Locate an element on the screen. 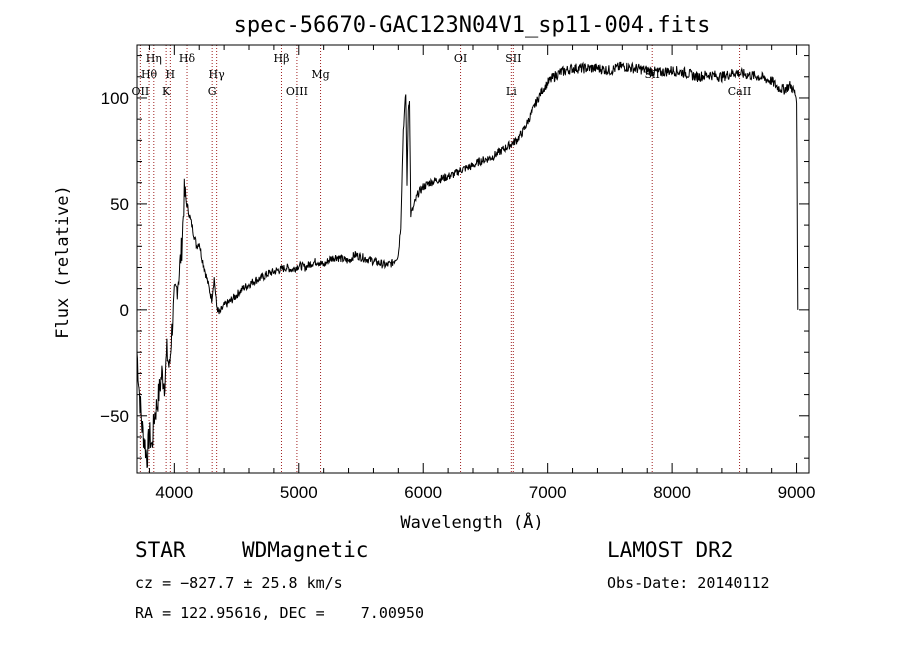  line-marker-label: Hθ is located at coordinates (149, 74).